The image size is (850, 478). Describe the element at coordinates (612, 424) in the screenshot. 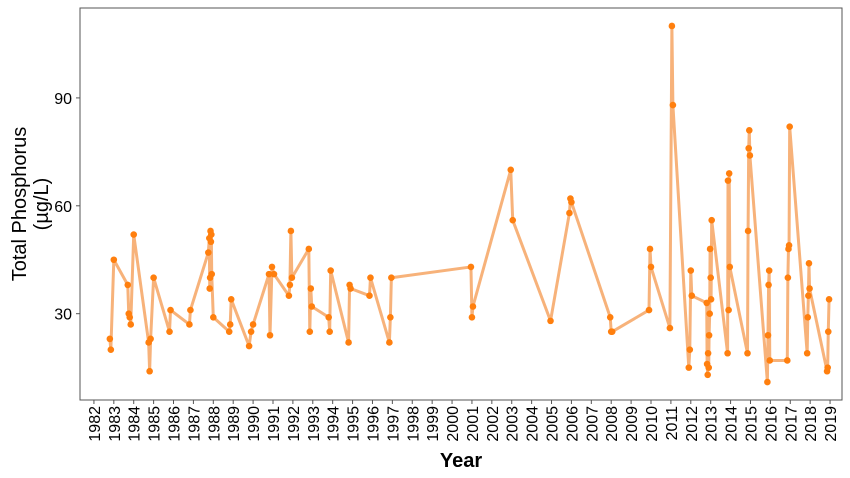

I see `x-tick-label: 2008` at that location.